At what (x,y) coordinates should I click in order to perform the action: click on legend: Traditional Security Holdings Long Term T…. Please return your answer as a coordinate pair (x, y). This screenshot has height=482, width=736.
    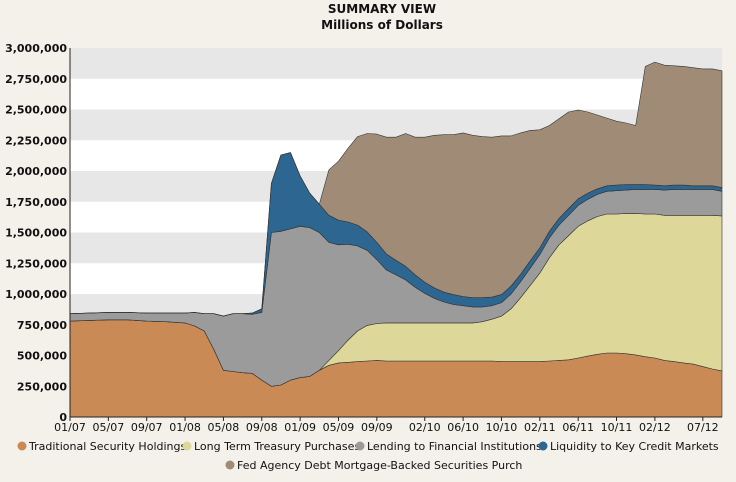
    Looking at the image, I should click on (368, 456).